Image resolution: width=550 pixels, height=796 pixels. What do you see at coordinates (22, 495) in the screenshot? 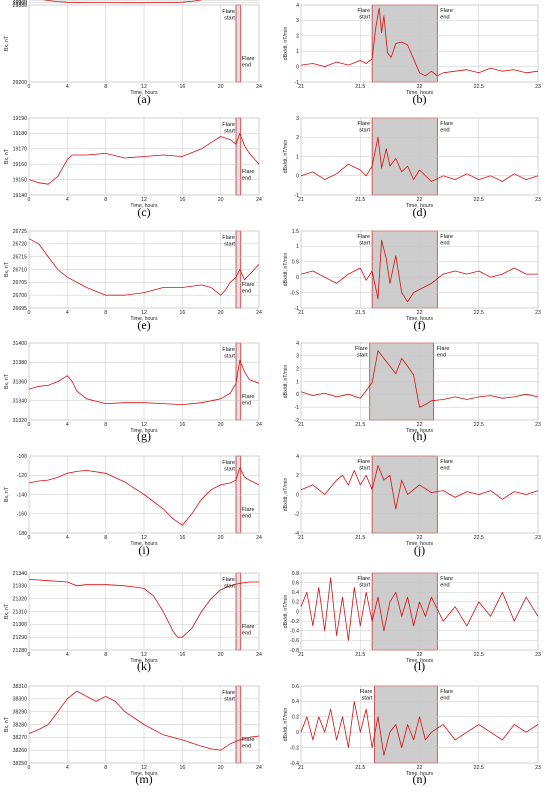
I see `y-tick-label: -140` at bounding box center [22, 495].